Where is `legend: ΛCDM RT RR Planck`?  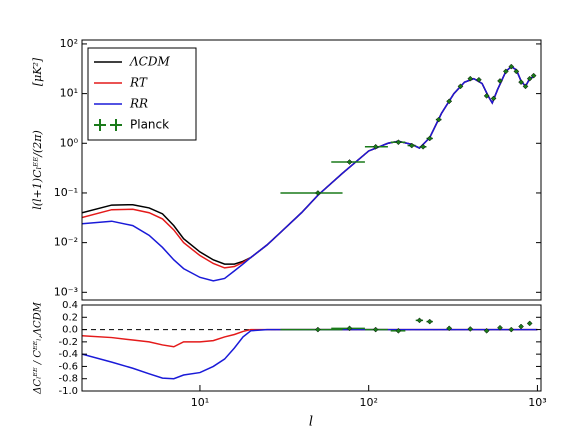 legend: ΛCDM RT RR Planck is located at coordinates (142, 94).